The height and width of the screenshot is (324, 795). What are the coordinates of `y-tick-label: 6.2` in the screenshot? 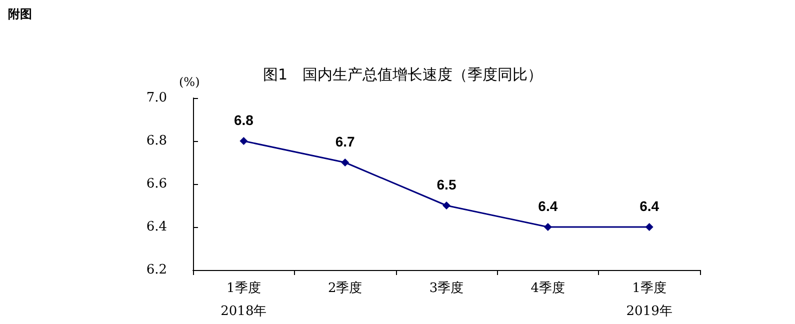 It's located at (156, 270).